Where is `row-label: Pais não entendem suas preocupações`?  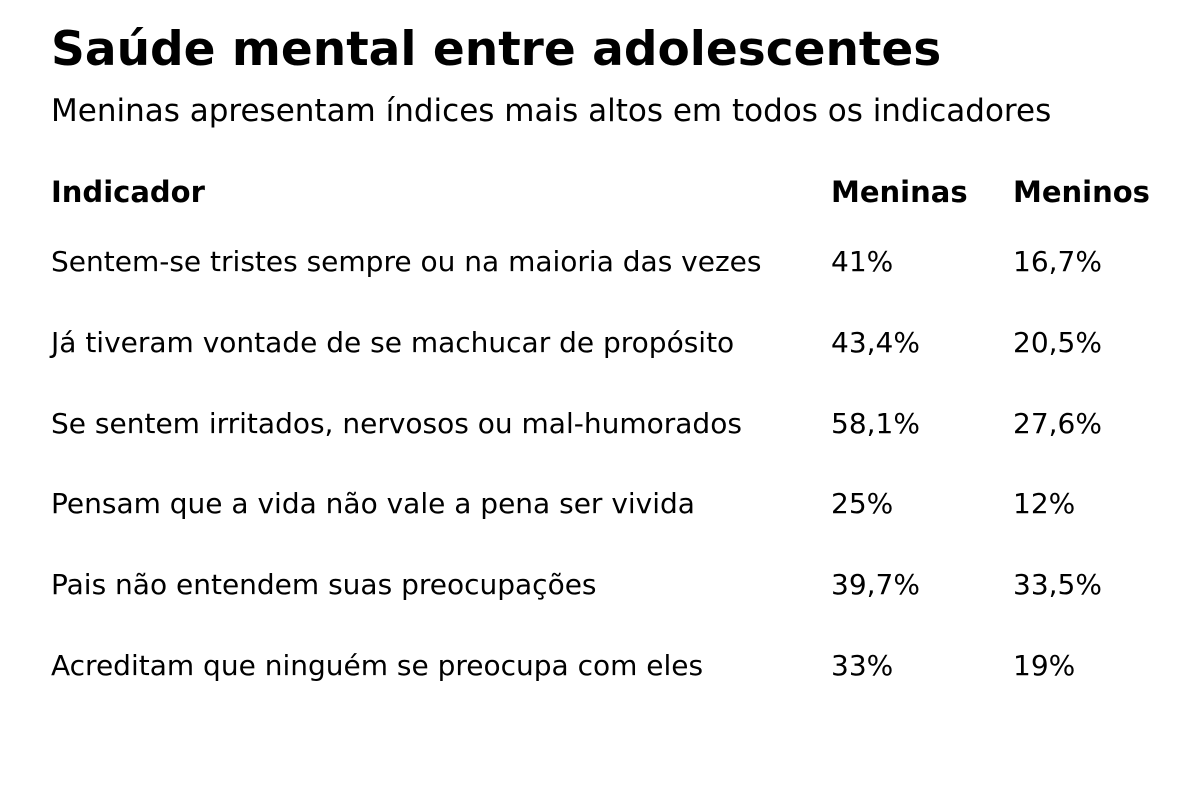
row-label: Pais não entendem suas preocupações is located at coordinates (324, 585).